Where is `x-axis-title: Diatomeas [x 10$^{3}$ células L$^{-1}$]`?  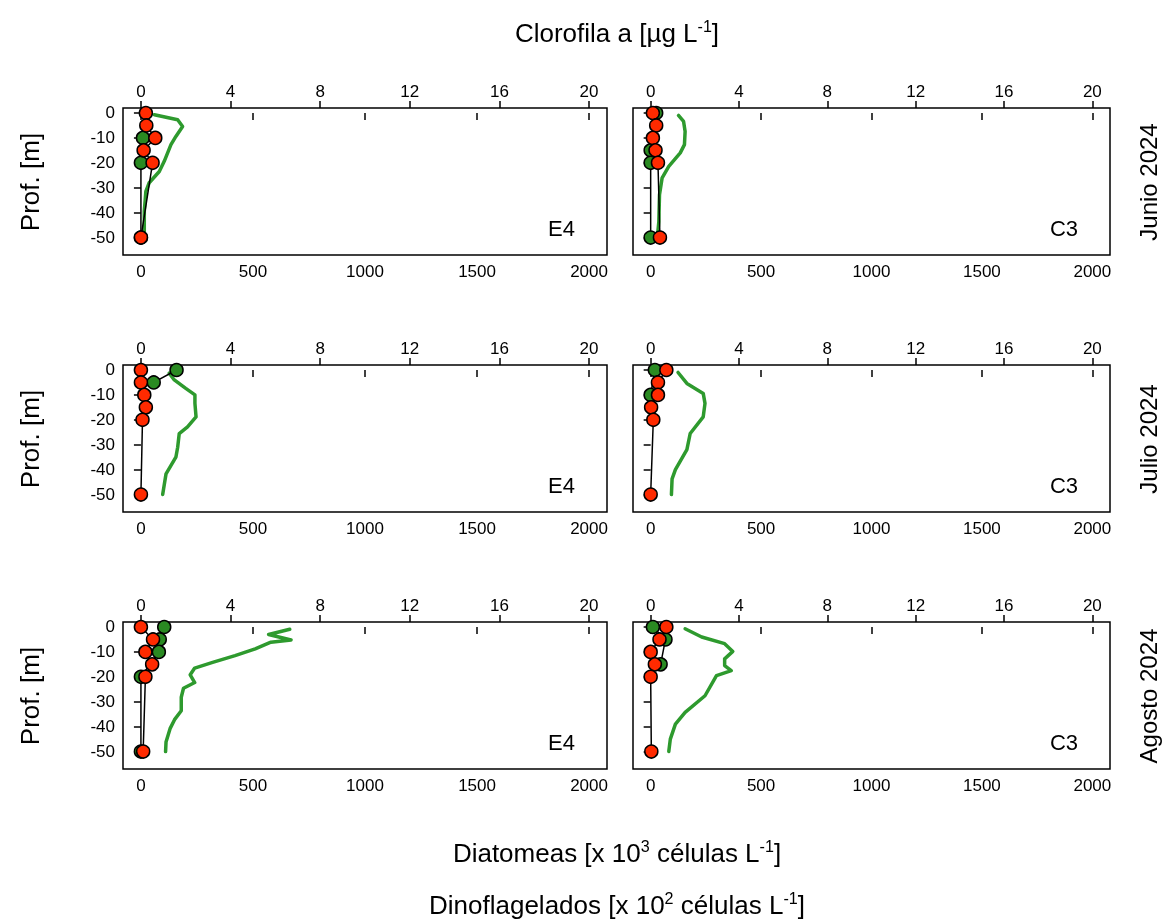 x-axis-title: Diatomeas [x 10$^{3}$ células L$^{-1}$] is located at coordinates (617, 853).